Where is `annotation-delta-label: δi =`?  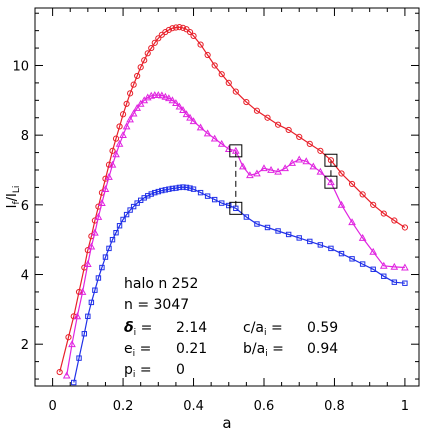
annotation-delta-label: δi = is located at coordinates (138, 329).